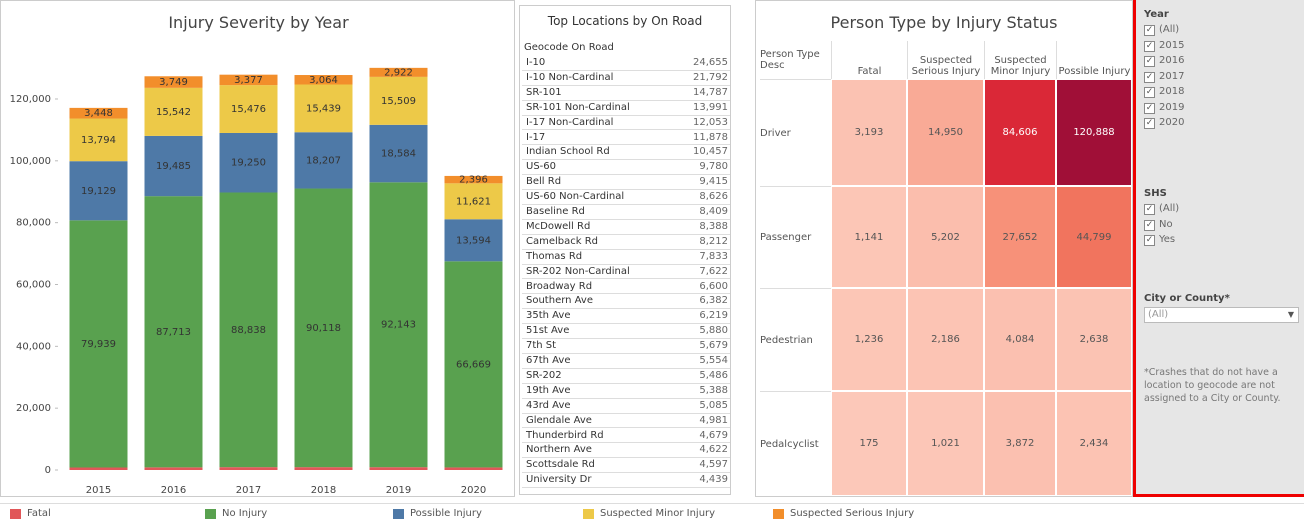  What do you see at coordinates (710, 77) in the screenshot?
I see `location-count: 21,792` at bounding box center [710, 77].